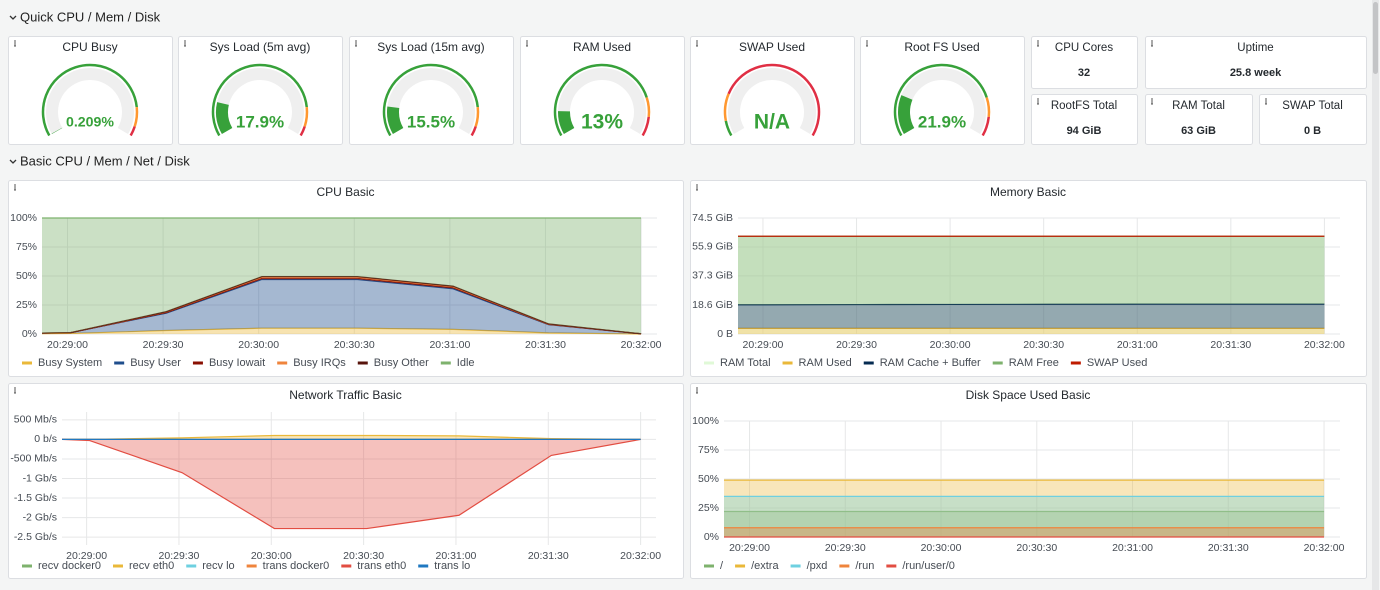  What do you see at coordinates (817, 363) in the screenshot?
I see `legend-item: RAM Used` at bounding box center [817, 363].